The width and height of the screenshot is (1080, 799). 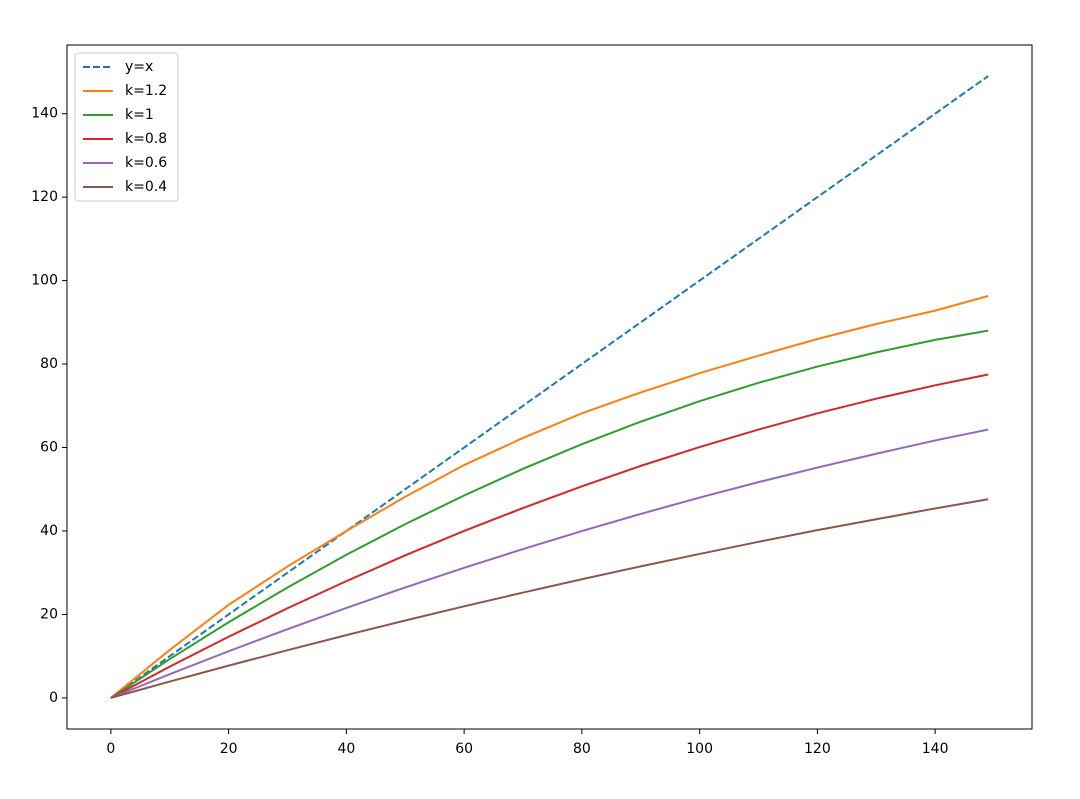 What do you see at coordinates (53, 698) in the screenshot?
I see `y-tick-label: 0` at bounding box center [53, 698].